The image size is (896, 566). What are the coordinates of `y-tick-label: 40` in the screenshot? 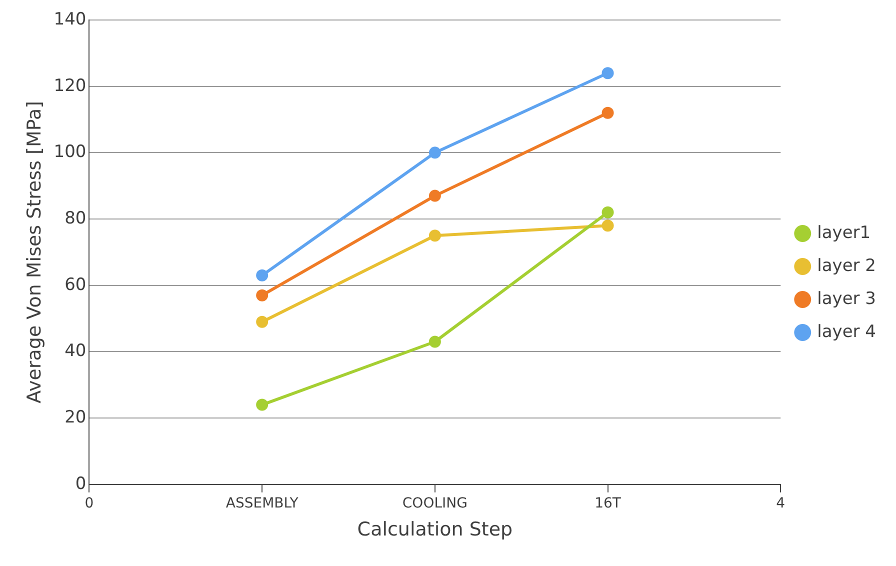 It's located at (75, 351).